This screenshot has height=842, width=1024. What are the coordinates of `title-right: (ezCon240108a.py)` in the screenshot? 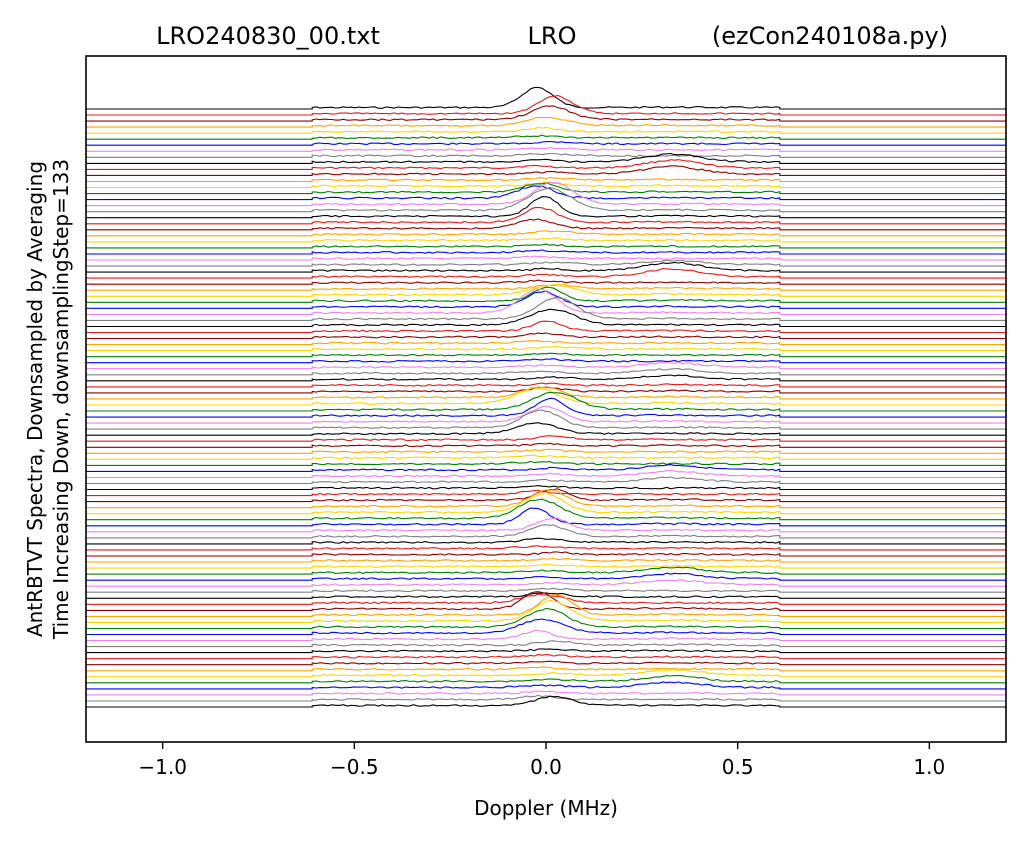 It's located at (830, 36).